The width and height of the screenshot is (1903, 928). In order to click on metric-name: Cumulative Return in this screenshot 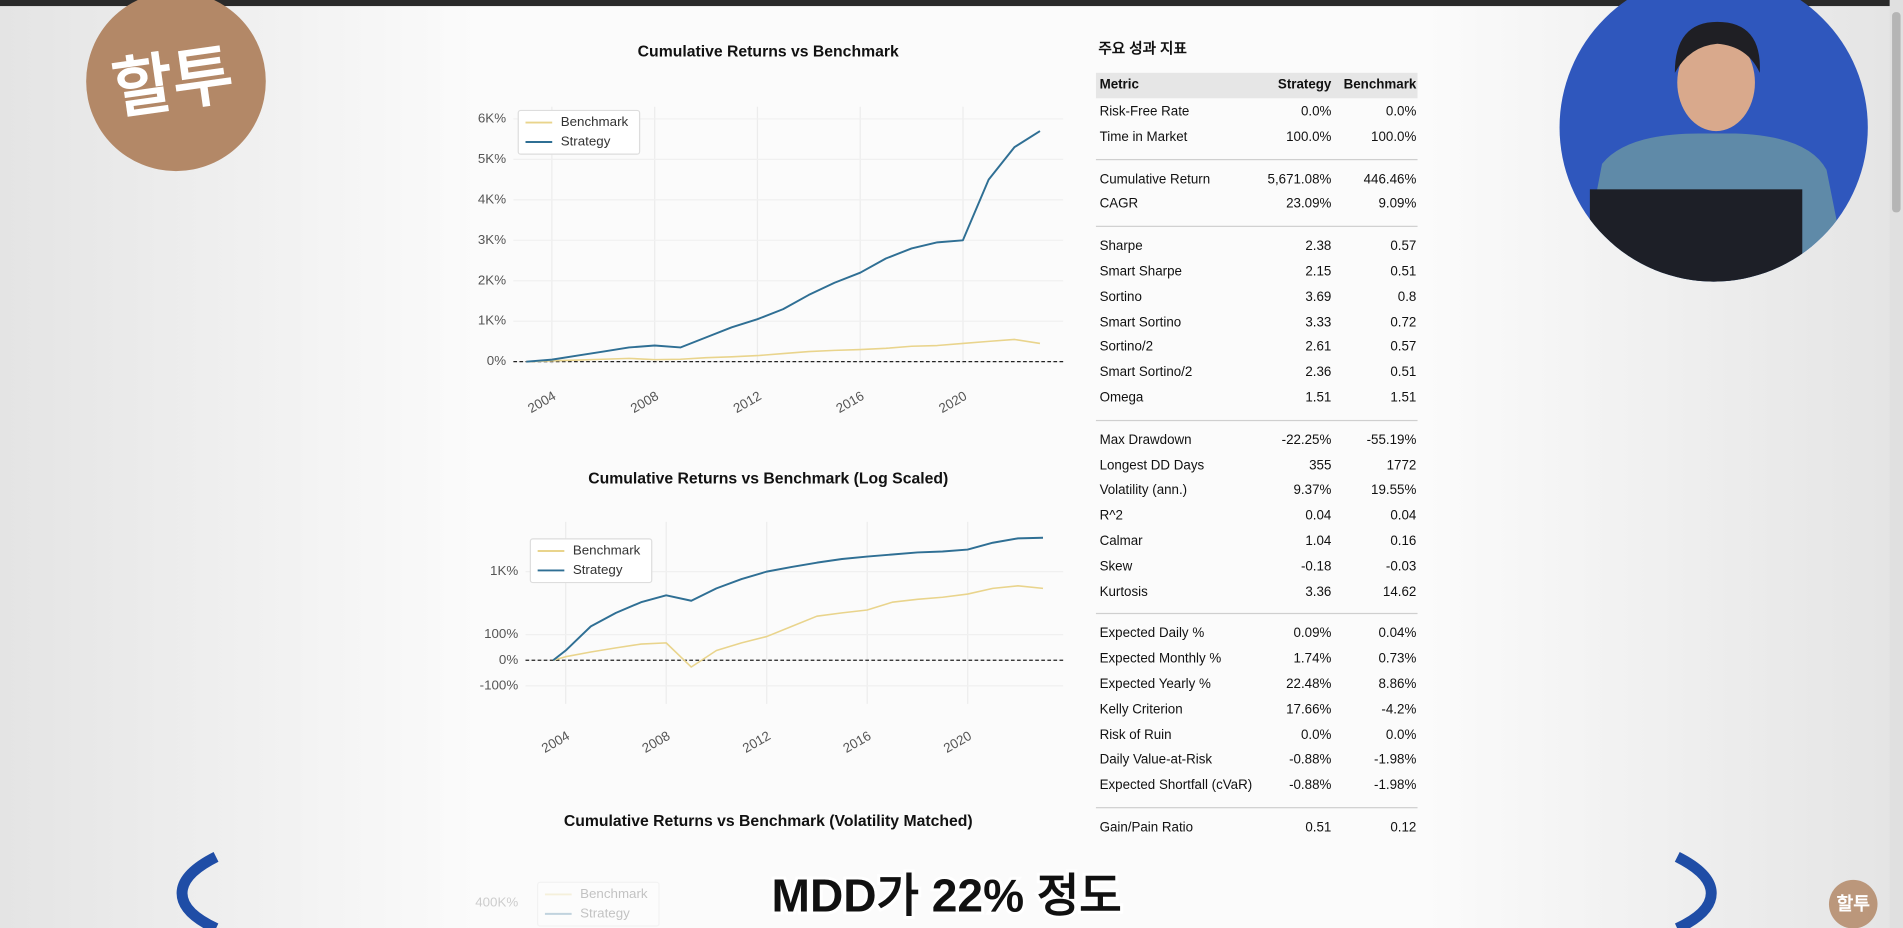, I will do `click(1155, 179)`.